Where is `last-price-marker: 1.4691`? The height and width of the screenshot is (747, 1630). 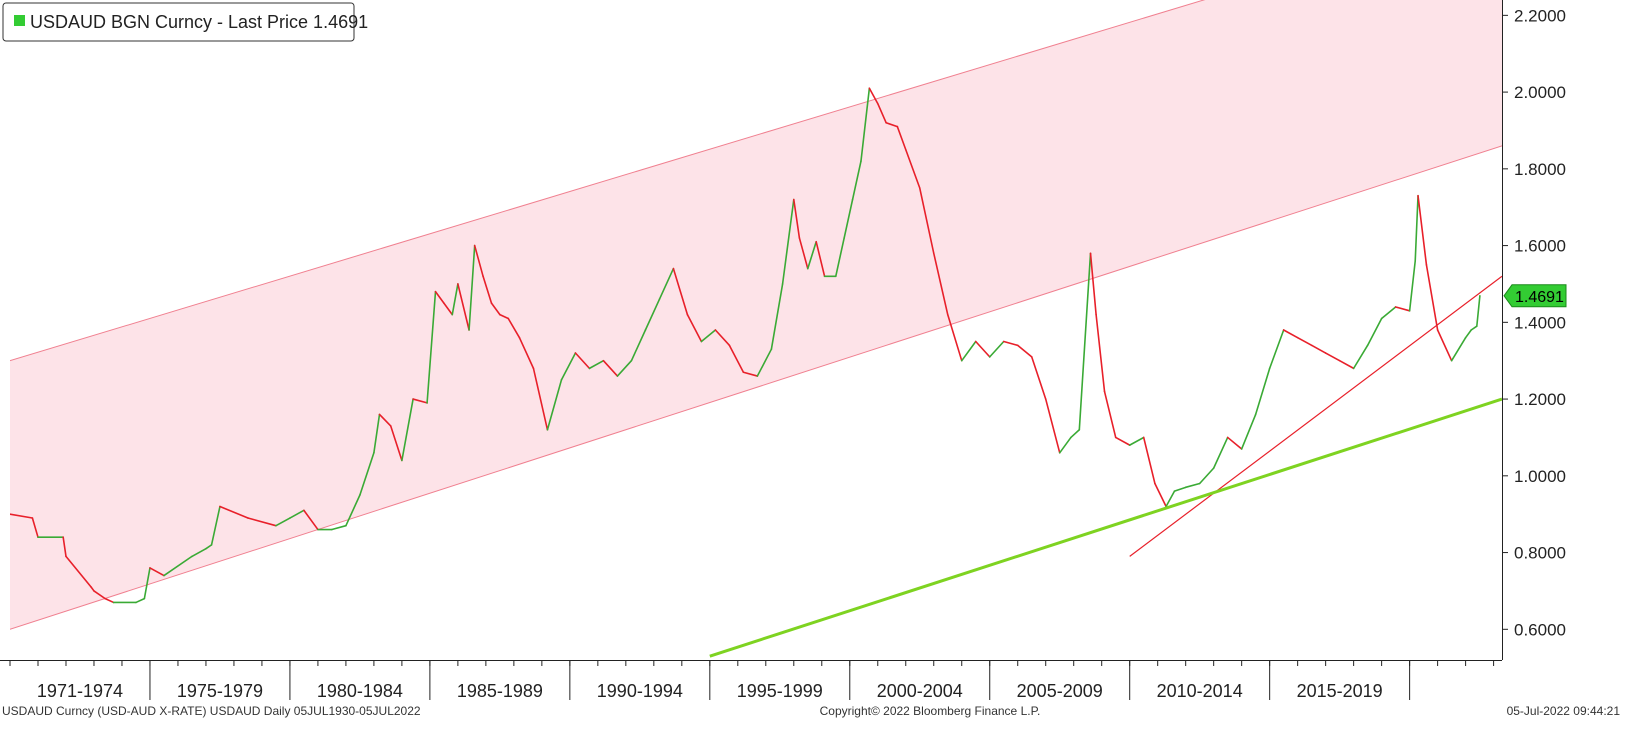 last-price-marker: 1.4691 is located at coordinates (1535, 296).